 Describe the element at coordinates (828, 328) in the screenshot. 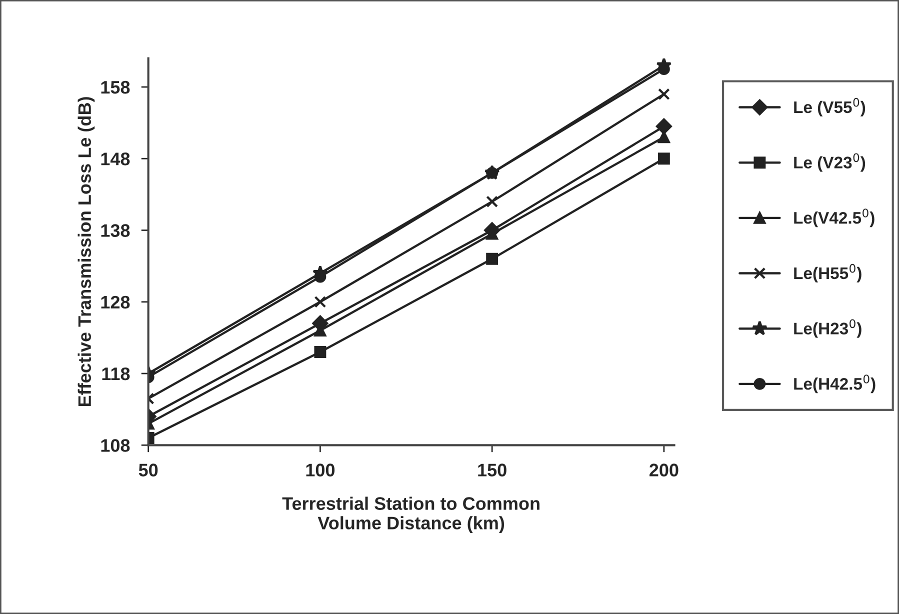

I see `legend-label: Le(H23$^{0}$)` at that location.